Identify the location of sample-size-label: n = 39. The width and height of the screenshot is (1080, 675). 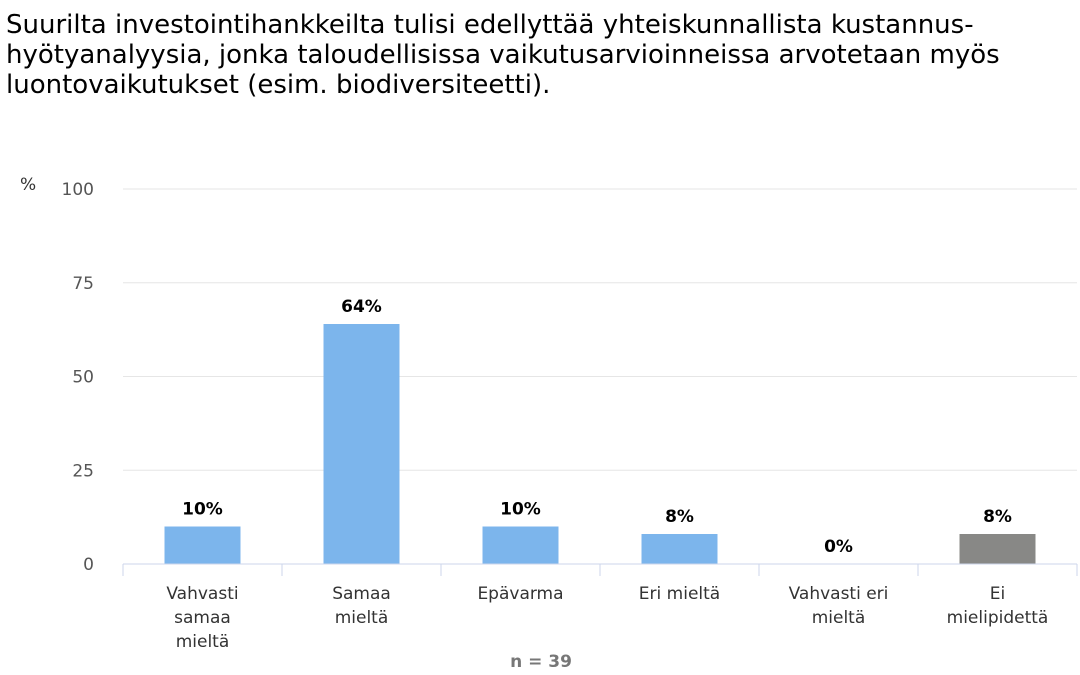
(541, 662).